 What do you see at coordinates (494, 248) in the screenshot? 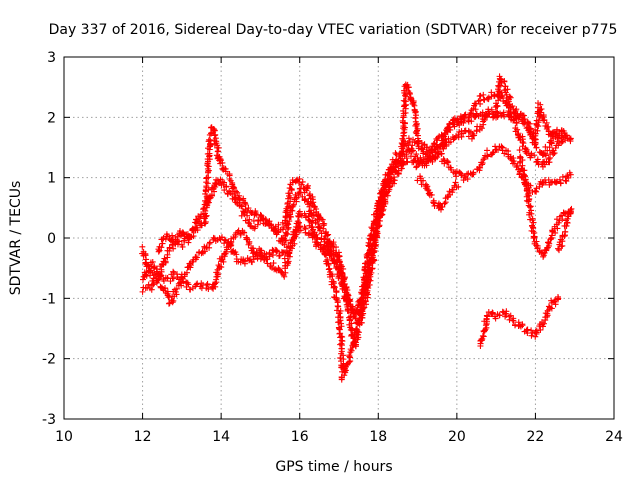
I see `series-track-e` at bounding box center [494, 248].